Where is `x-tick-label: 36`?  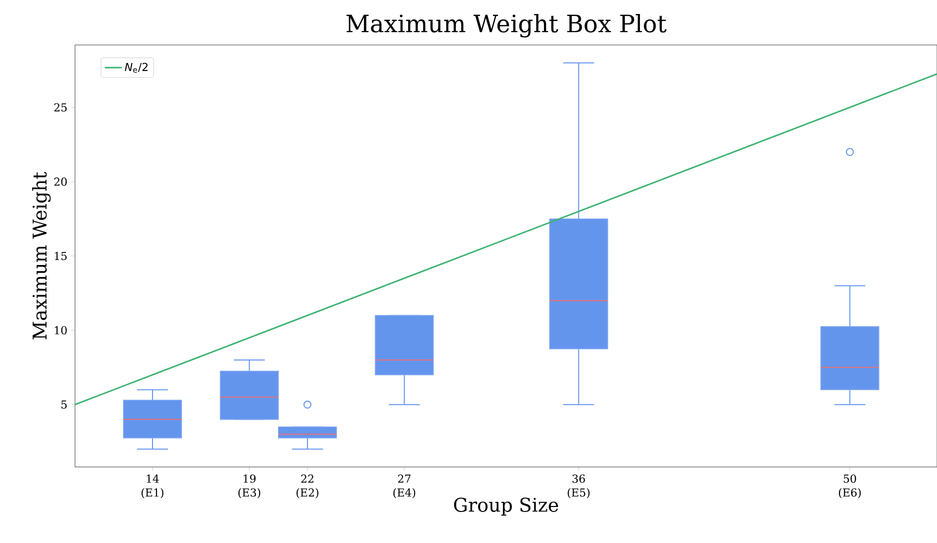 x-tick-label: 36 is located at coordinates (578, 478).